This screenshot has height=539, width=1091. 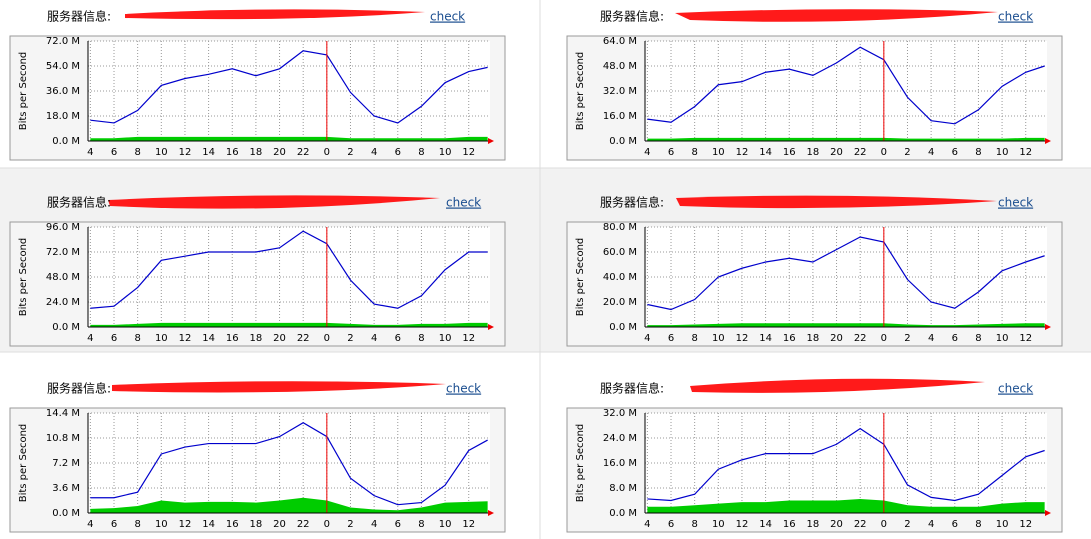 I want to click on y-tick-label: 72.0 M, so click(x=63, y=252).